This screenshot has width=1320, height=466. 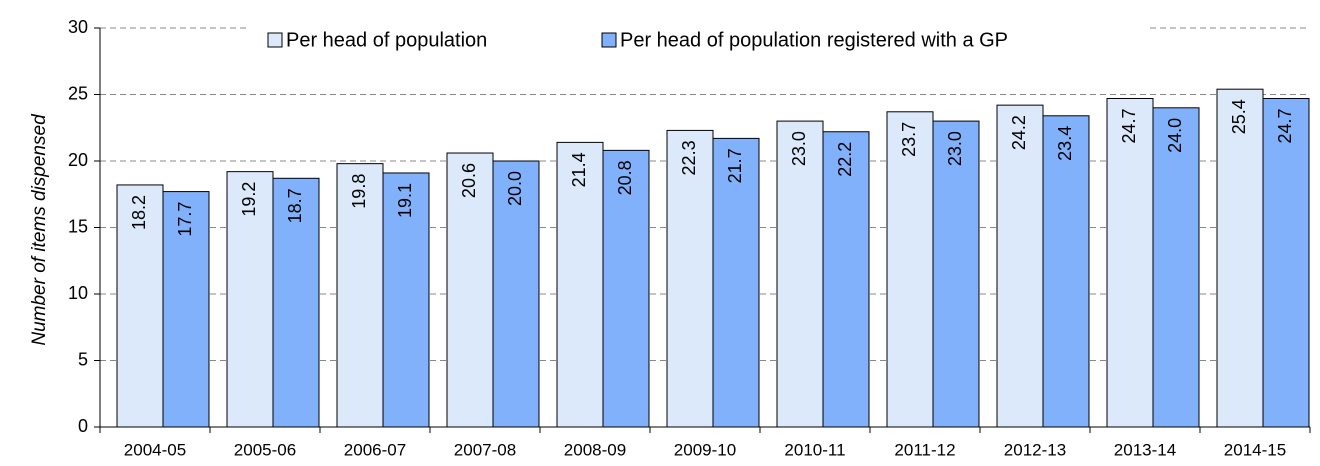 What do you see at coordinates (39, 229) in the screenshot?
I see `y-axis-label: Number of items dispensed` at bounding box center [39, 229].